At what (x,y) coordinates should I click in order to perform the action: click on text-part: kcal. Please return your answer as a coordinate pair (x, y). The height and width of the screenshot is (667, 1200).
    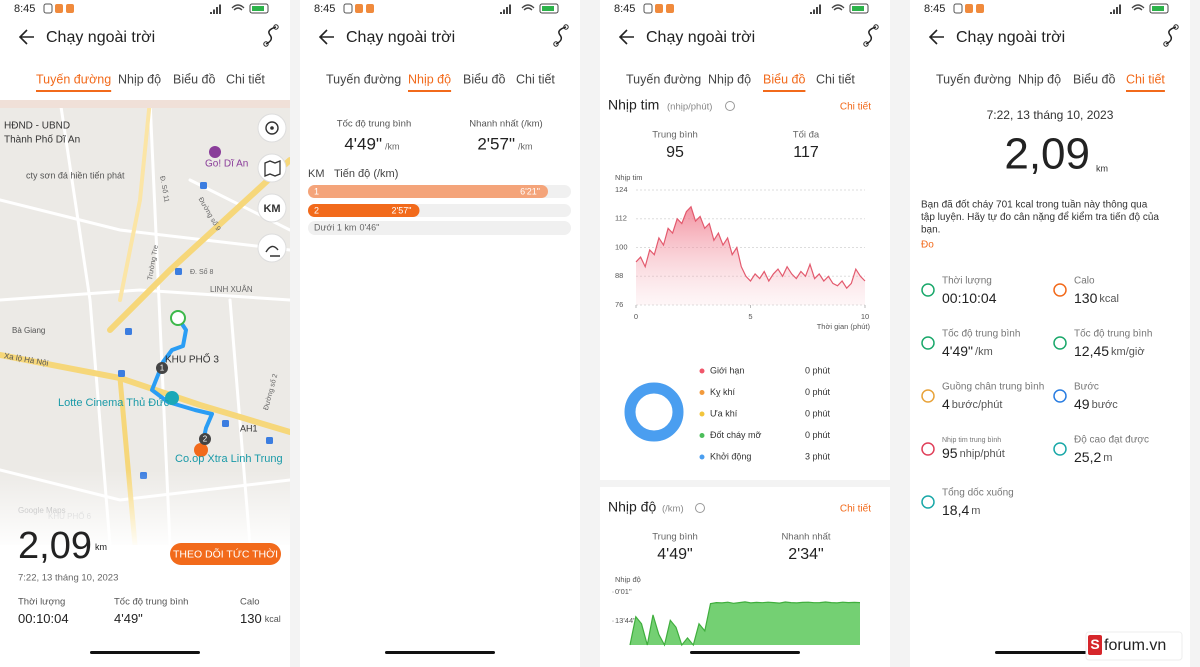
    Looking at the image, I should click on (1109, 299).